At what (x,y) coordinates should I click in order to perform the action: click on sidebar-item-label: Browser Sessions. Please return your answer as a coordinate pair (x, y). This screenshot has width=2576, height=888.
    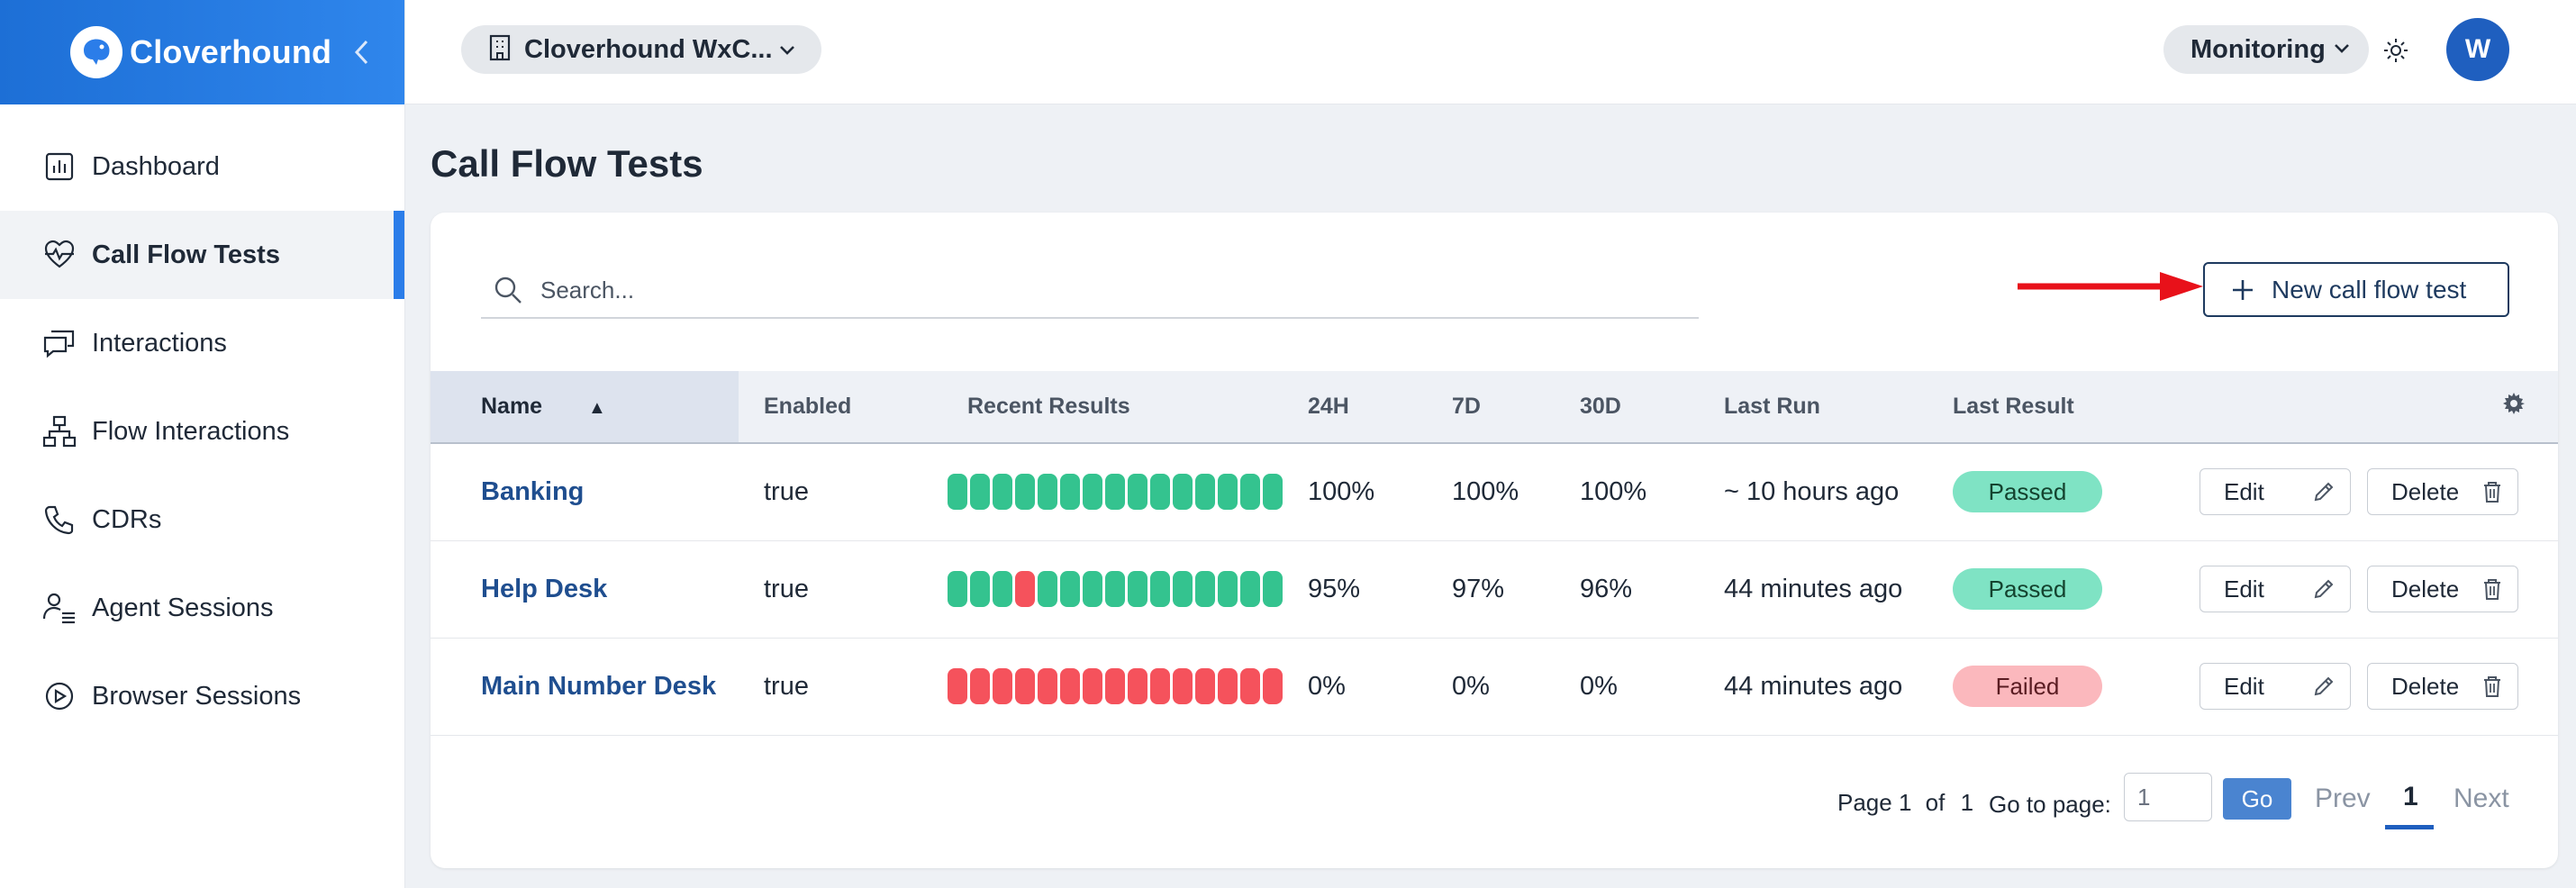
    Looking at the image, I should click on (197, 696).